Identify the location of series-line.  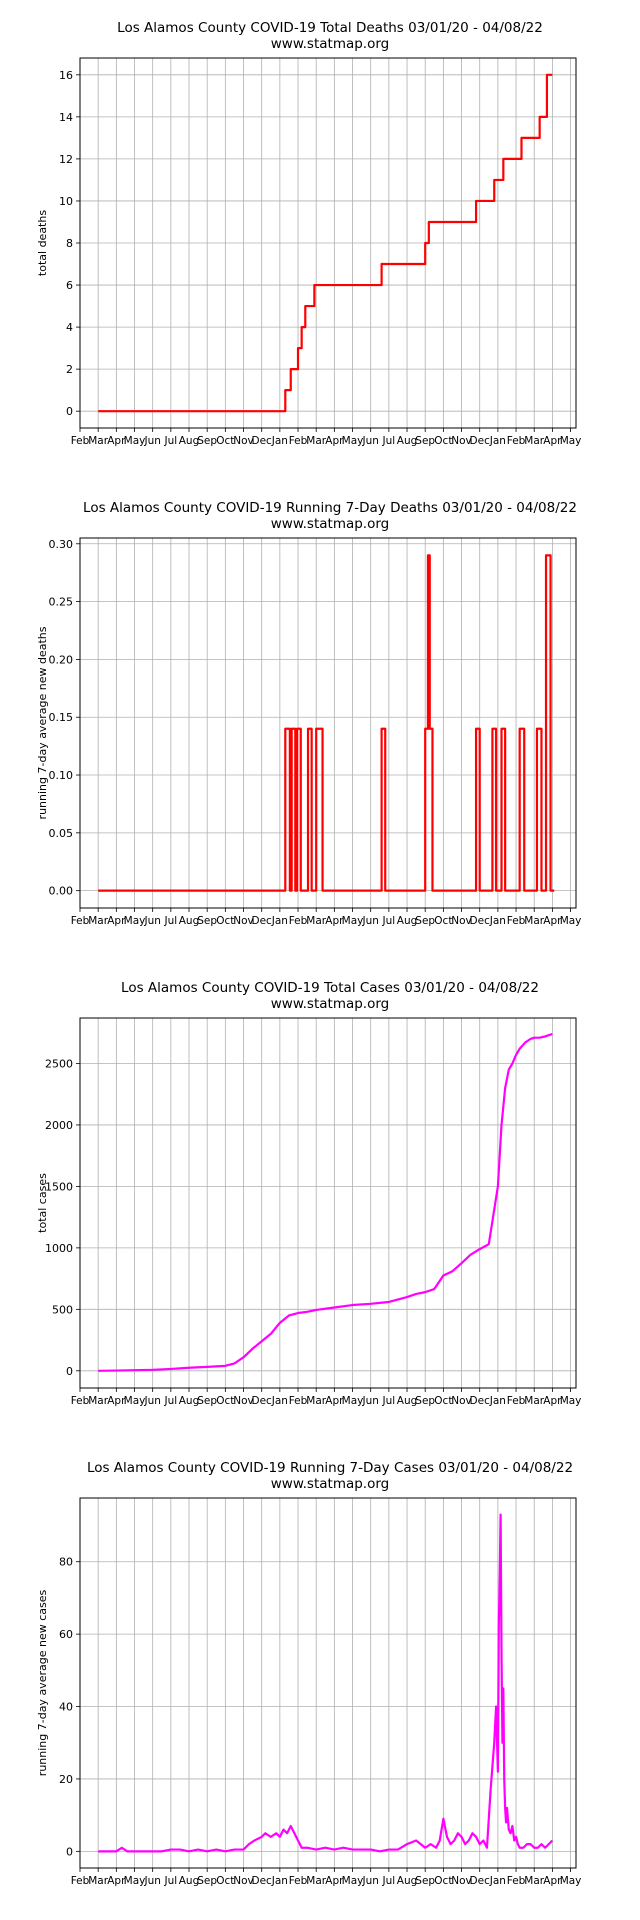
(325, 1202).